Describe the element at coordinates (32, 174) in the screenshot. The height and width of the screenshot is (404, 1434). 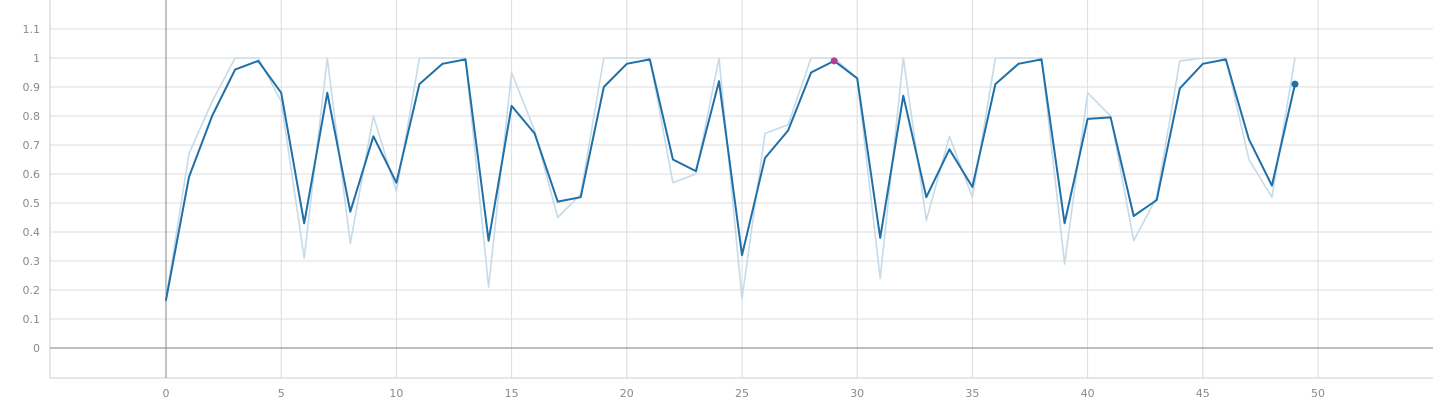
I see `y-tick-label: 0.6` at that location.